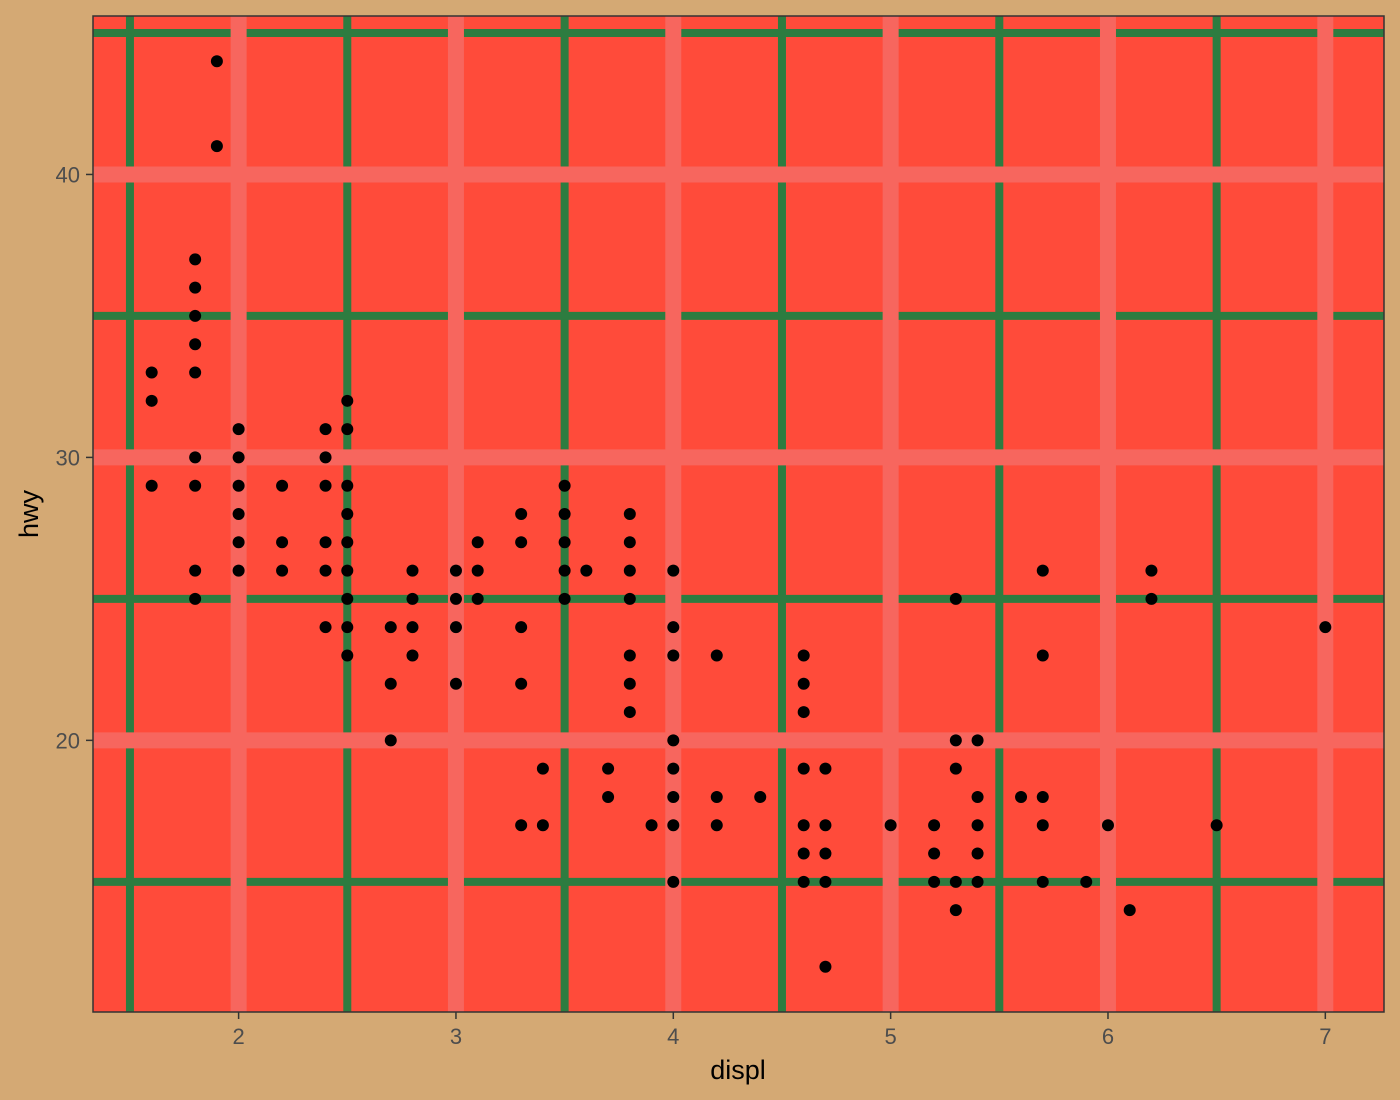 This screenshot has width=1400, height=1100. What do you see at coordinates (29, 513) in the screenshot?
I see `y-axis-title: hwy` at bounding box center [29, 513].